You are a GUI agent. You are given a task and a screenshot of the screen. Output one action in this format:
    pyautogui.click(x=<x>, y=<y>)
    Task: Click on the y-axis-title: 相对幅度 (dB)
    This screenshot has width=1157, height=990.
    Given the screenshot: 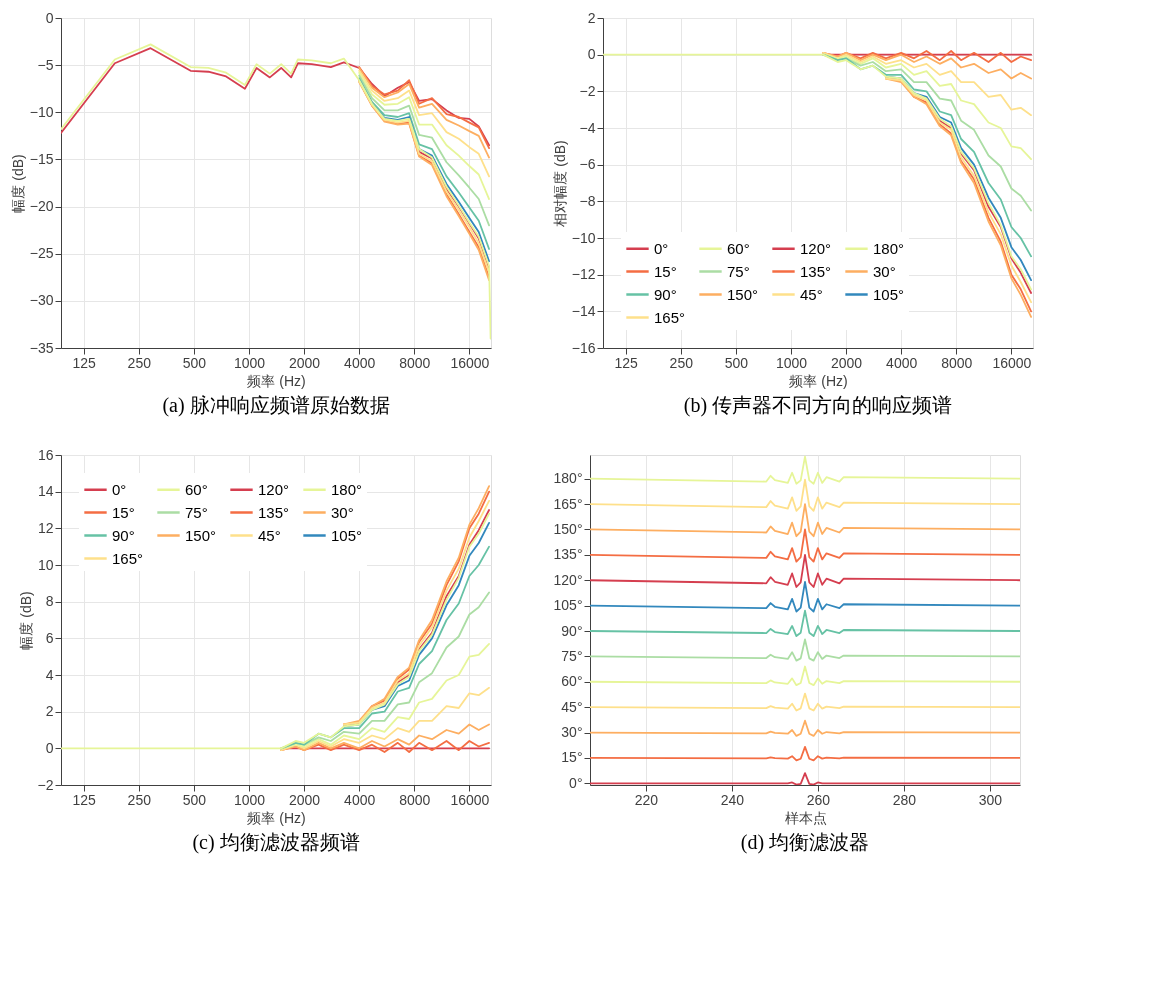 What is the action you would take?
    pyautogui.click(x=559, y=183)
    